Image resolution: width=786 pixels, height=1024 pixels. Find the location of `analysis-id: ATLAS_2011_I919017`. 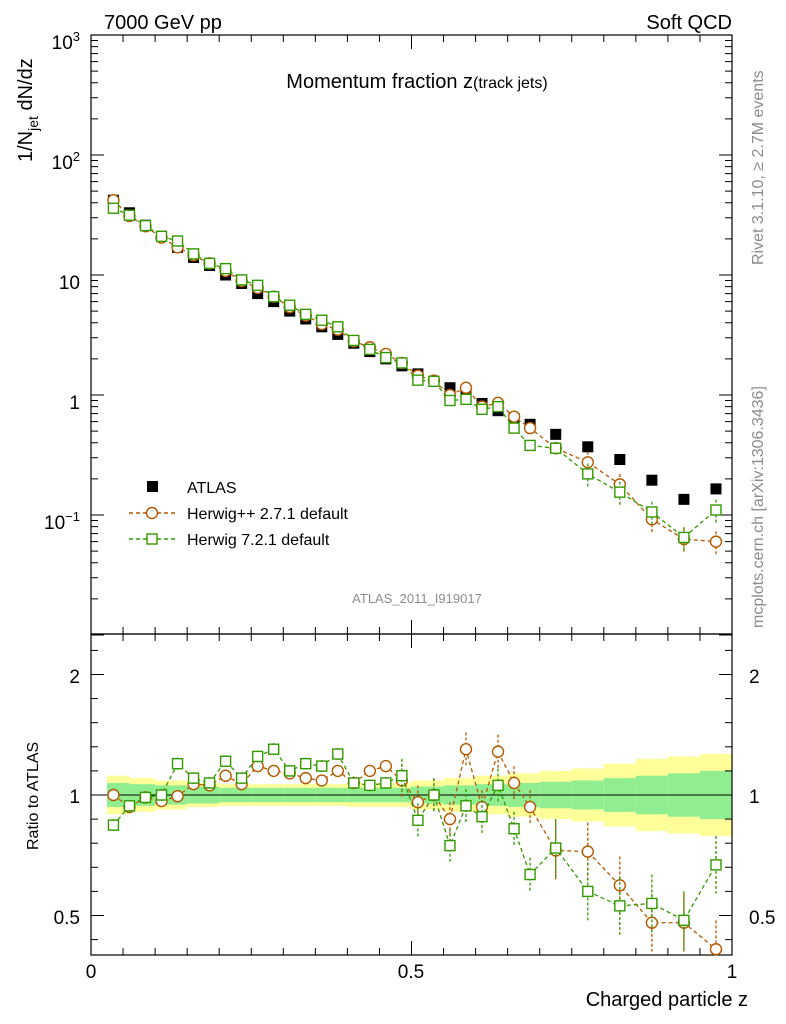

analysis-id: ATLAS_2011_I919017 is located at coordinates (417, 598).